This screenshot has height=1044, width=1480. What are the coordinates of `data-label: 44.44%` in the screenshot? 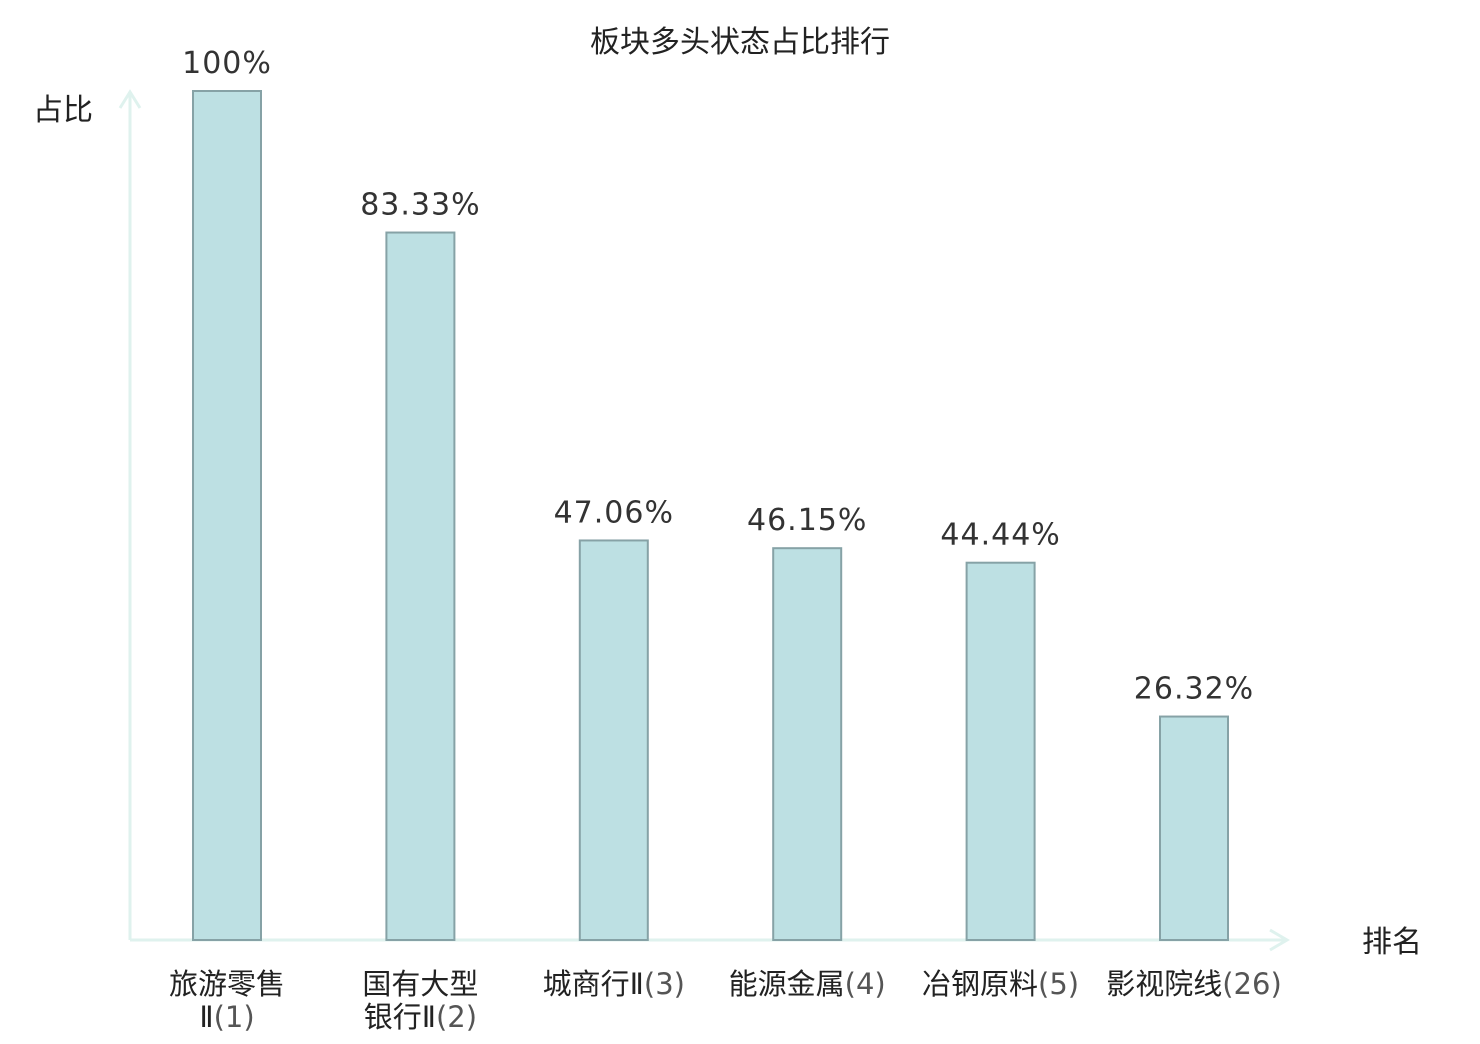 It's located at (1000, 535).